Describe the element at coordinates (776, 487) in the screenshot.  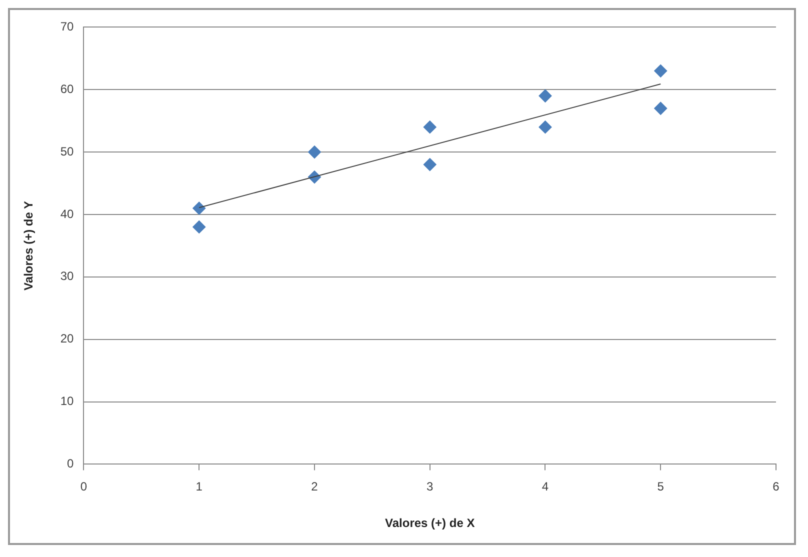
I see `x-tick-label: 6` at that location.